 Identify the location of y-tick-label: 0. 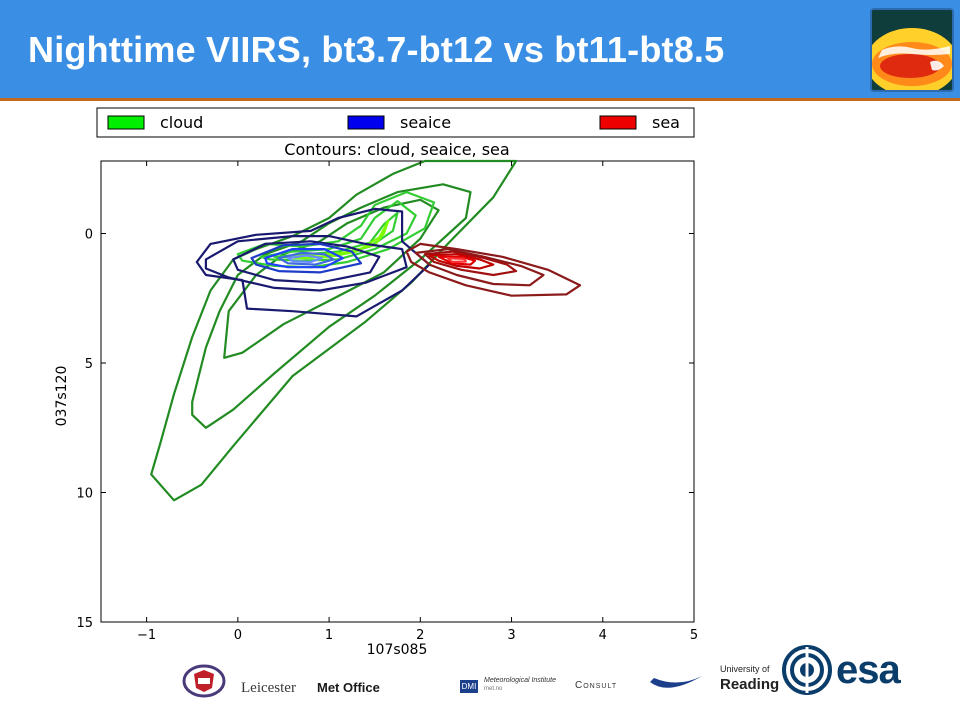
(89, 235).